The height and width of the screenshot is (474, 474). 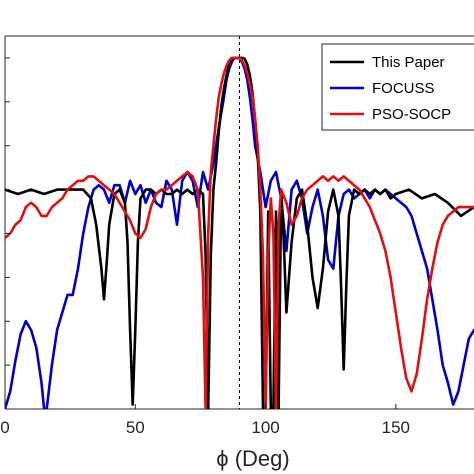 What do you see at coordinates (252, 458) in the screenshot?
I see `x-axis-label: ϕ (Deg)` at bounding box center [252, 458].